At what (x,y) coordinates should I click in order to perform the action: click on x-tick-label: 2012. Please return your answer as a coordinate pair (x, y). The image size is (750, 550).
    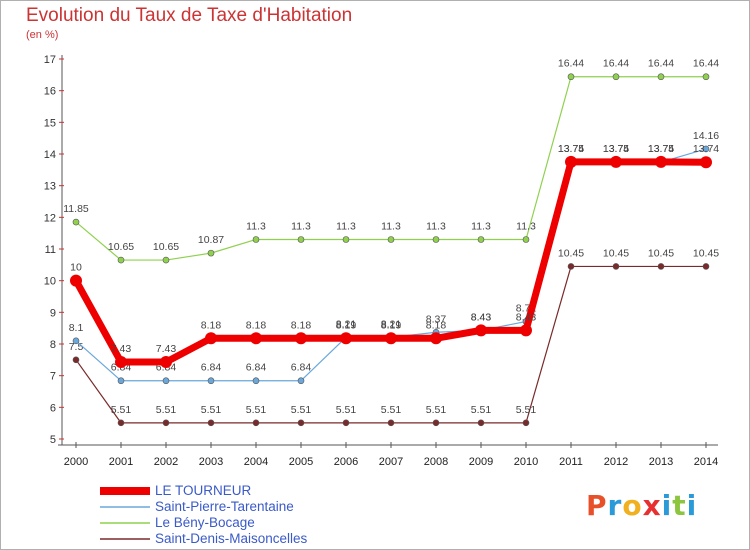
    Looking at the image, I should click on (616, 462).